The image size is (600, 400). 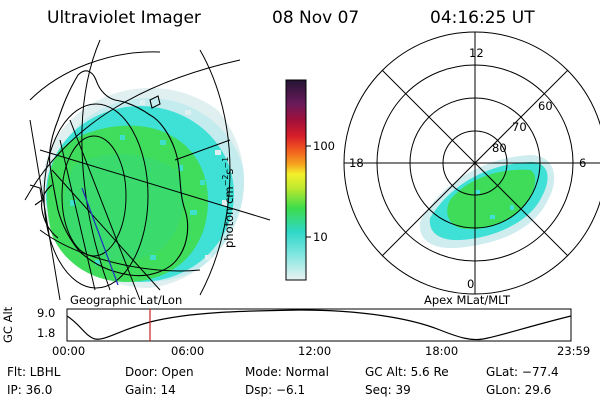 What do you see at coordinates (471, 284) in the screenshot?
I see `mlt-label-0: 0` at bounding box center [471, 284].